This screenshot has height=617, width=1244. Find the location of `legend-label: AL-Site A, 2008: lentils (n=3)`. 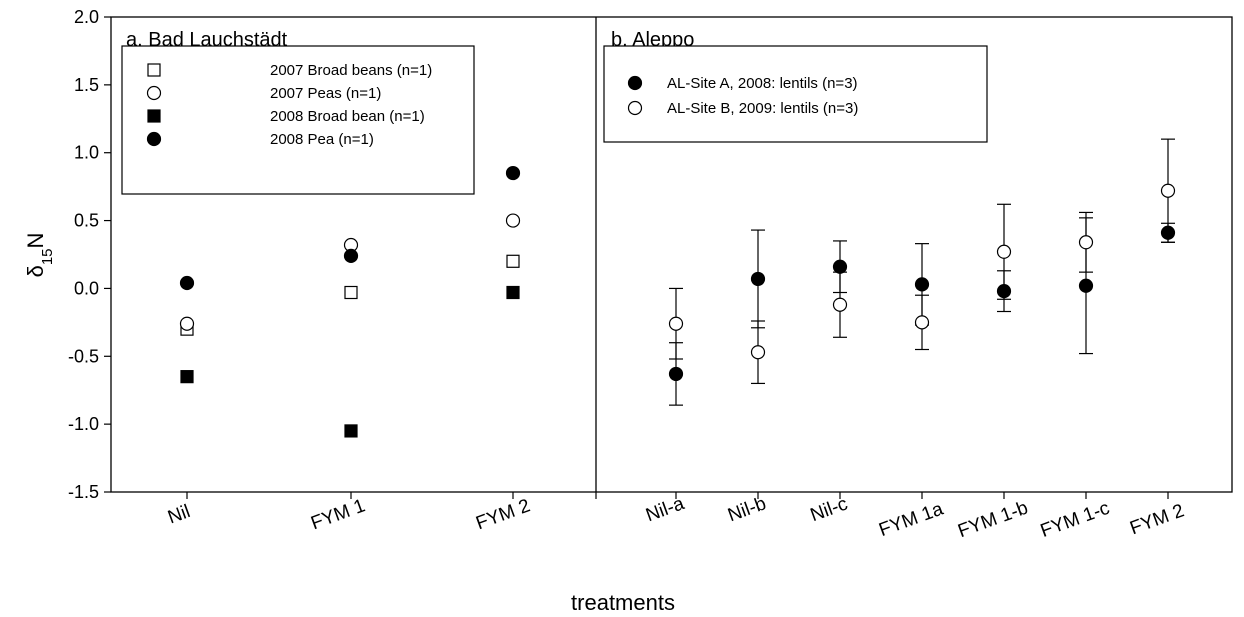

legend-label: AL-Site A, 2008: lentils (n=3) is located at coordinates (762, 83).